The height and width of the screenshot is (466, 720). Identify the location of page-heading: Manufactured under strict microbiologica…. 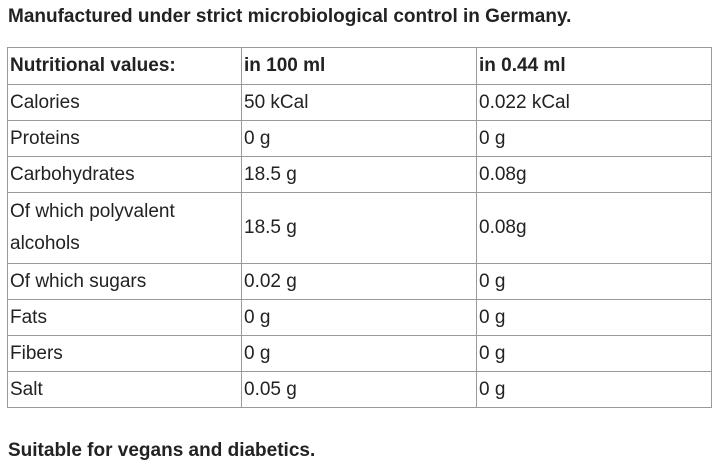
(290, 16).